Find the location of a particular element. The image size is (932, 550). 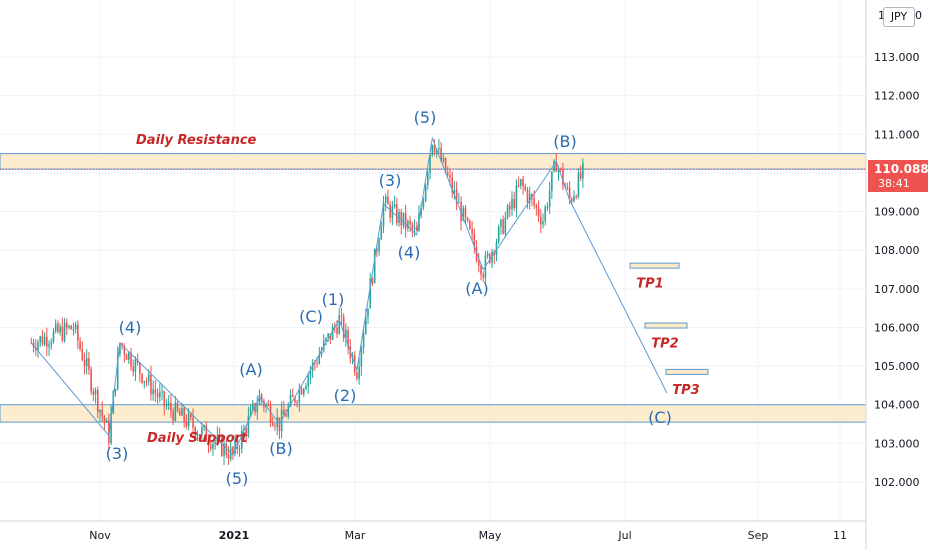

y-tick-label: 104.000 is located at coordinates (897, 405).